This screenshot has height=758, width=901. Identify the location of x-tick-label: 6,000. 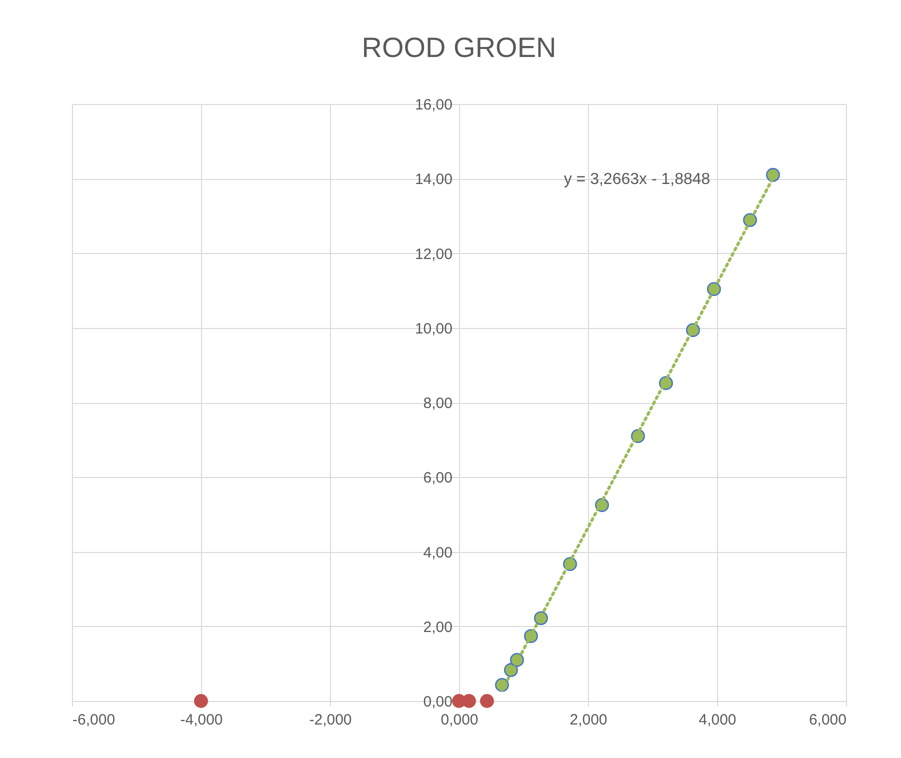
(827, 720).